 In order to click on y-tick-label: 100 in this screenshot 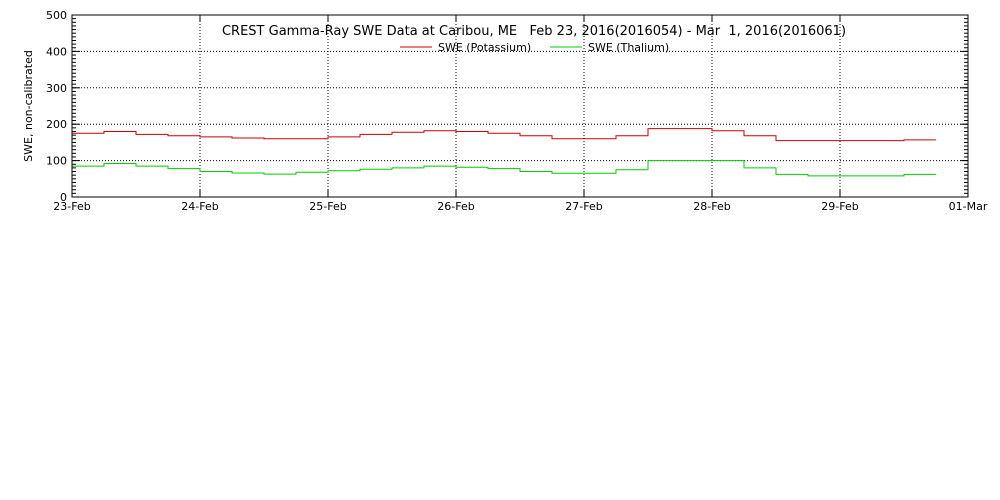, I will do `click(56, 161)`.